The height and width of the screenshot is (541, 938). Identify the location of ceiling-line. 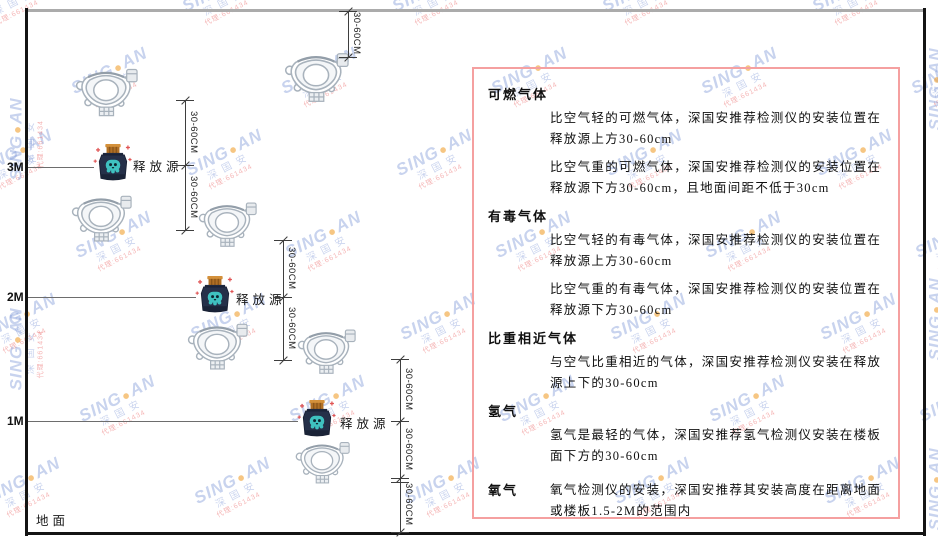
(475, 10).